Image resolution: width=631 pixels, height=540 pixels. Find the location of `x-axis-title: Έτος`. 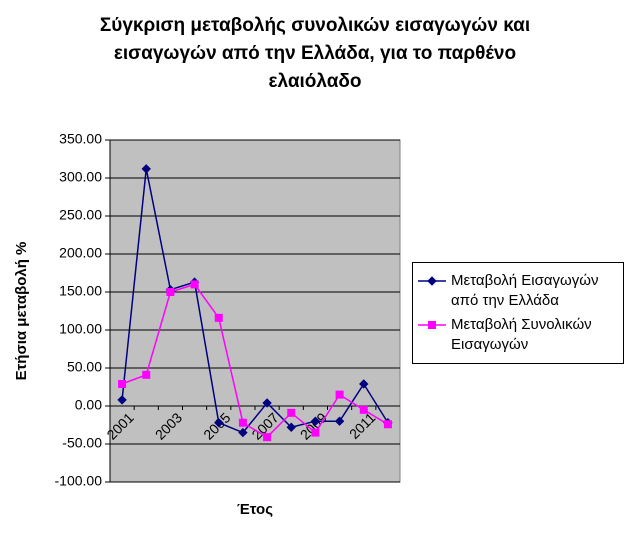

x-axis-title: Έτος is located at coordinates (255, 509).